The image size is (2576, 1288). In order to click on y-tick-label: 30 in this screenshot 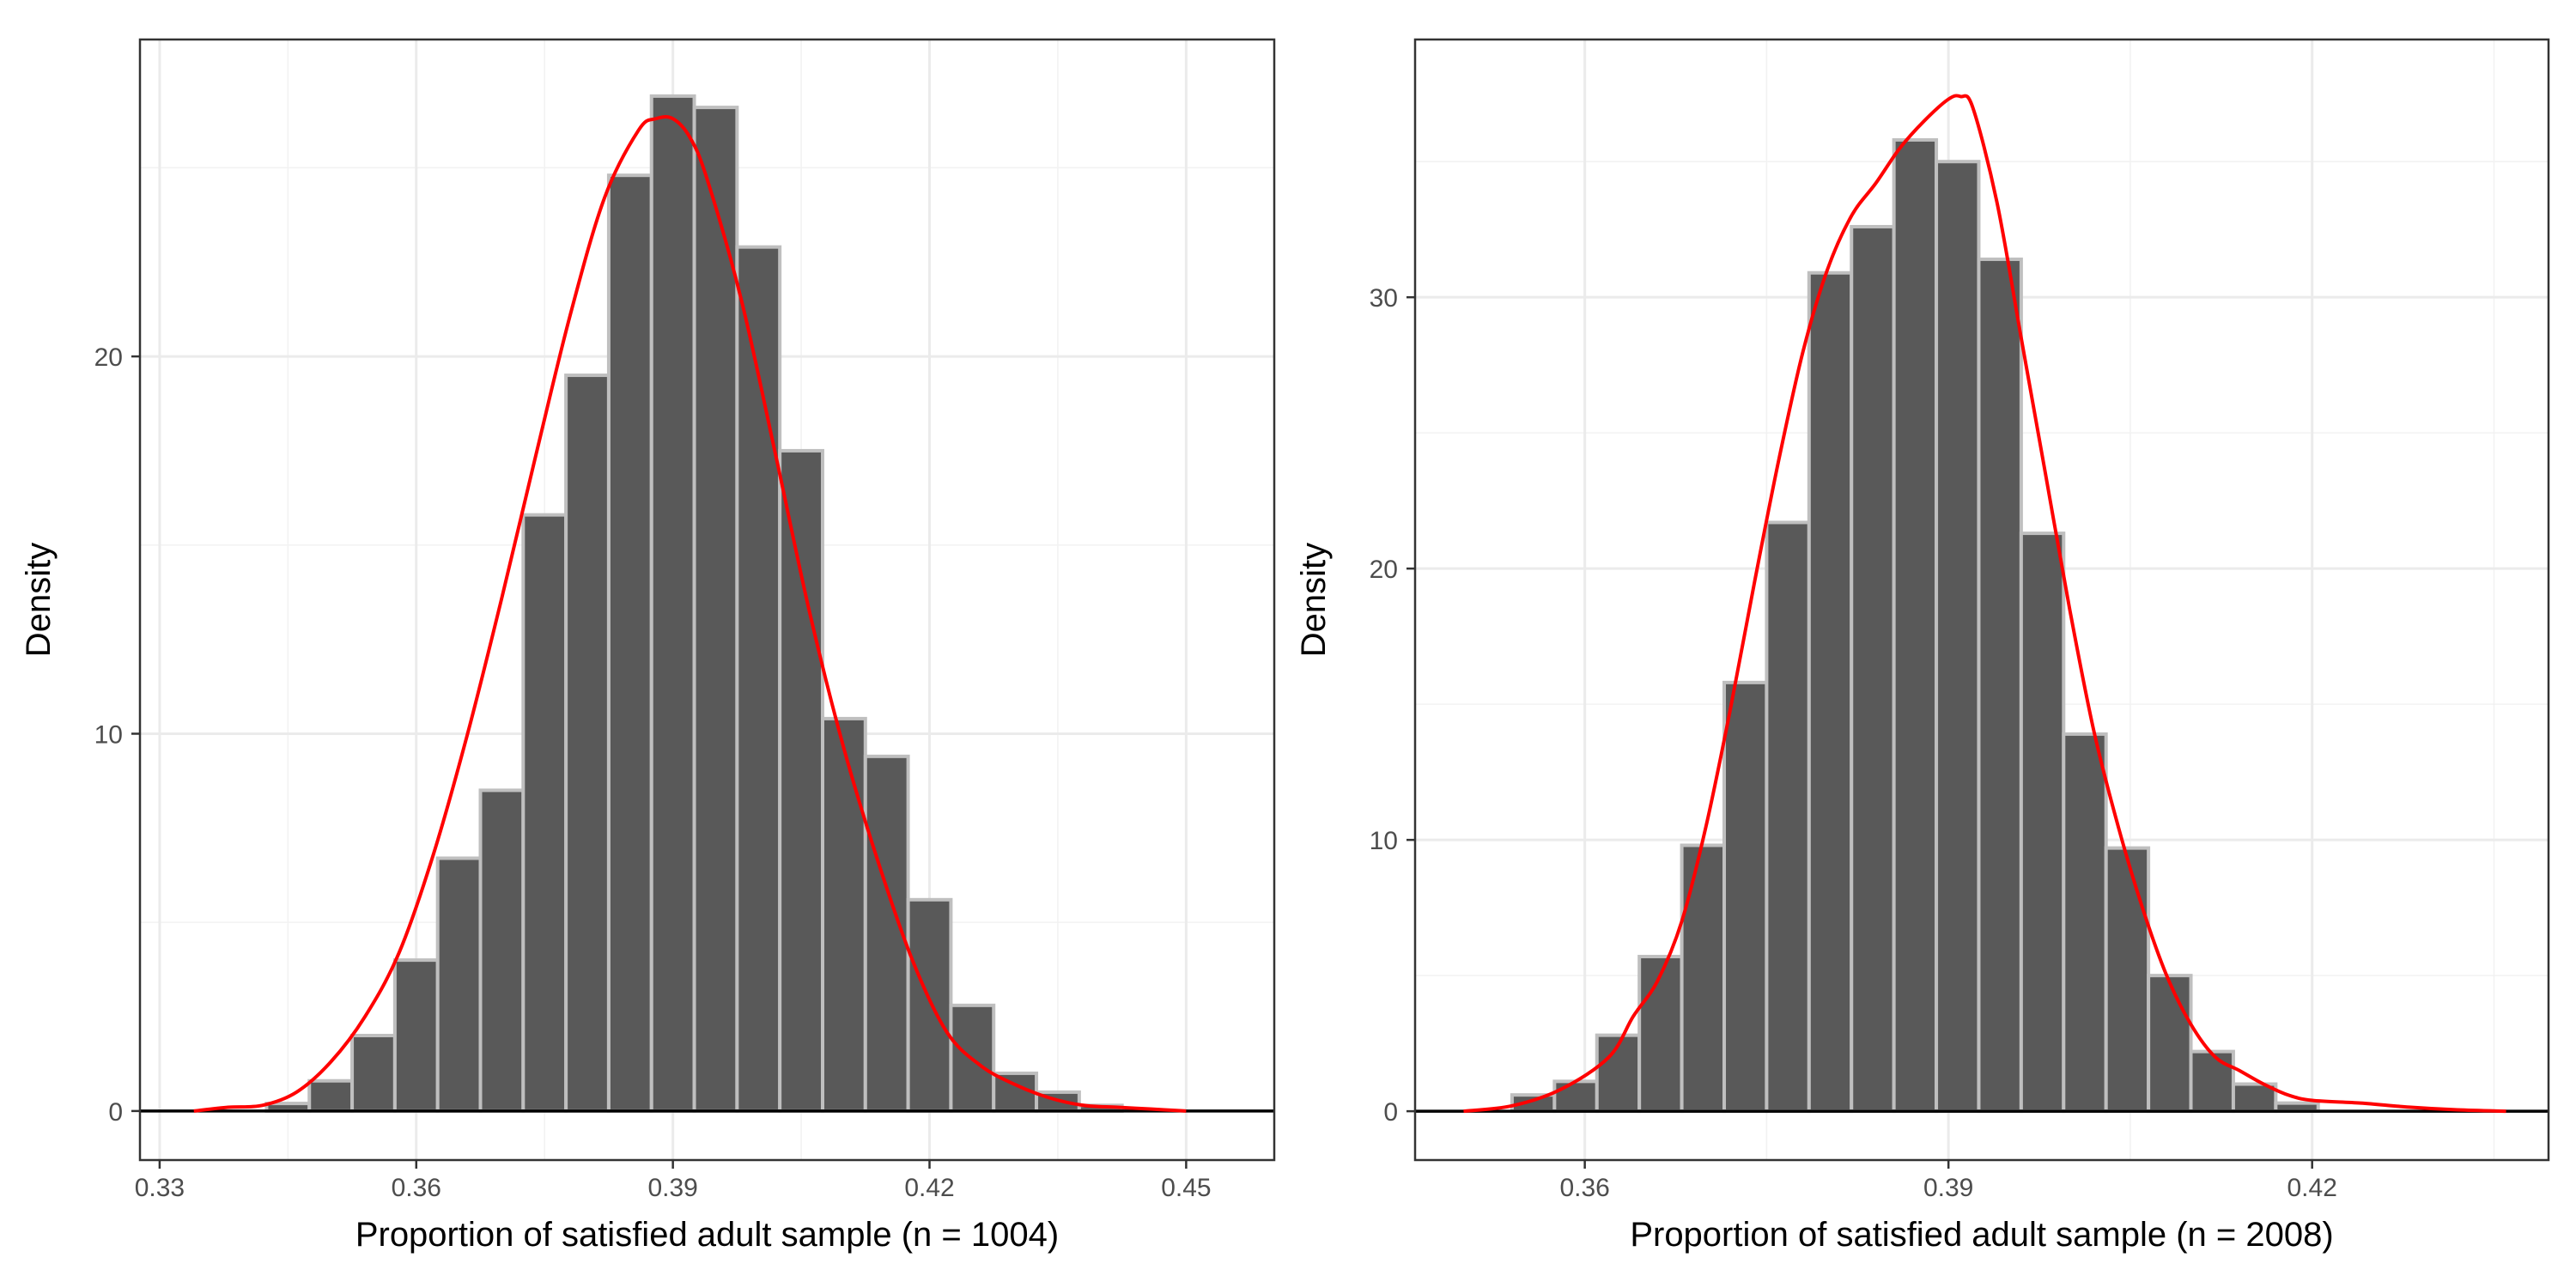, I will do `click(1384, 298)`.